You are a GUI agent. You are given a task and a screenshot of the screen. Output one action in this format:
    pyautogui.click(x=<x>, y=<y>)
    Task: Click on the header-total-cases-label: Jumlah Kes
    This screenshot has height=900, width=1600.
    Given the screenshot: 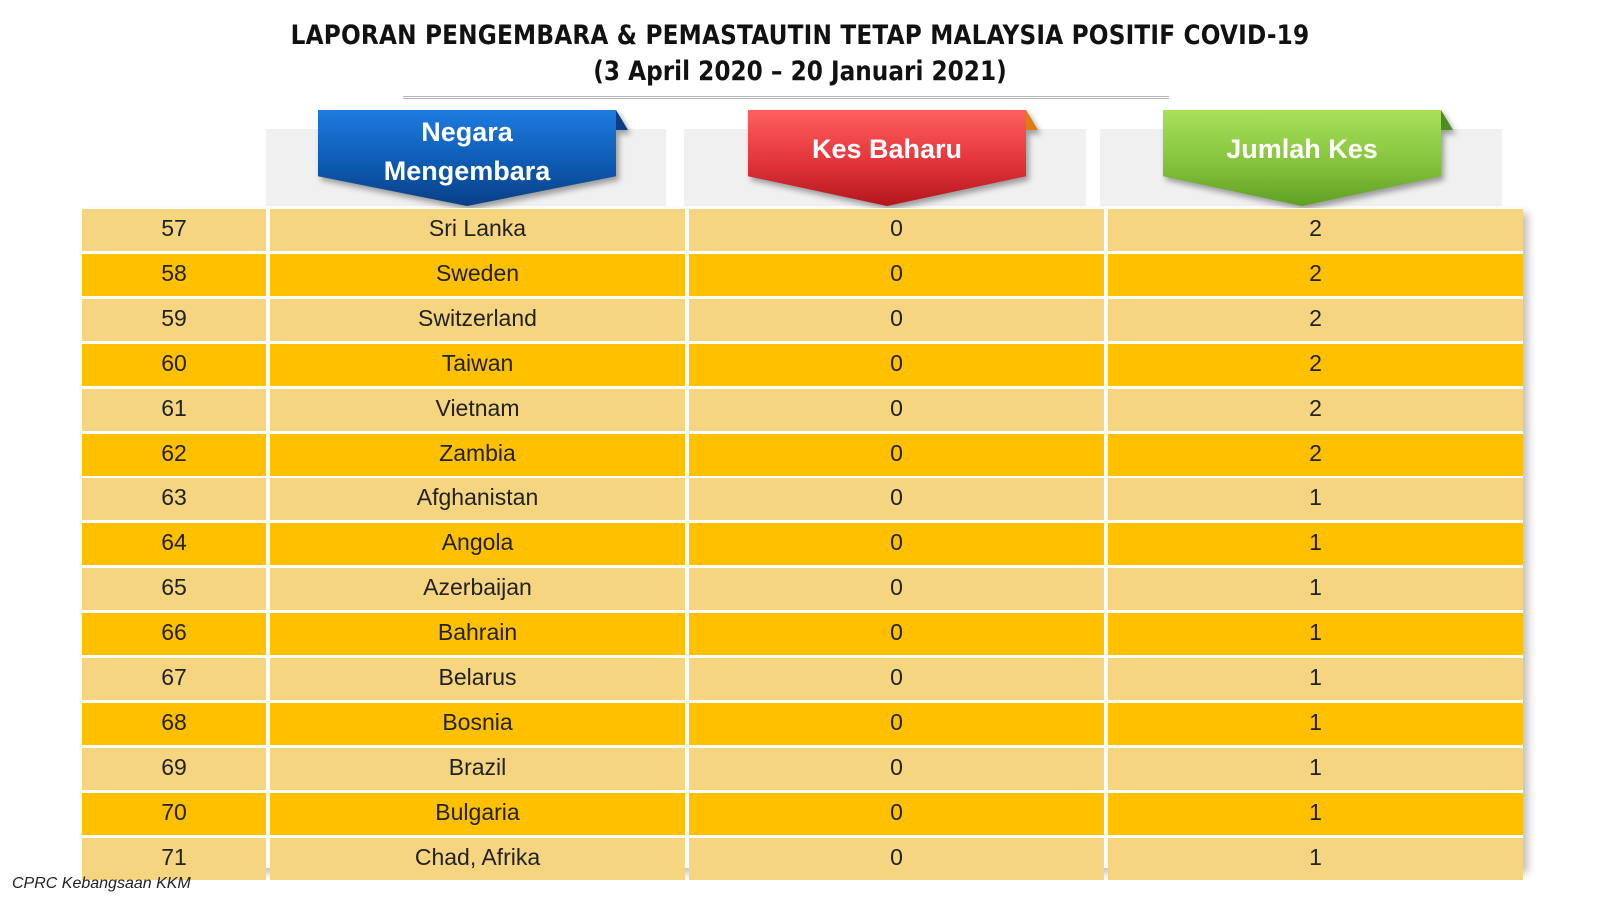 What is the action you would take?
    pyautogui.click(x=1302, y=149)
    